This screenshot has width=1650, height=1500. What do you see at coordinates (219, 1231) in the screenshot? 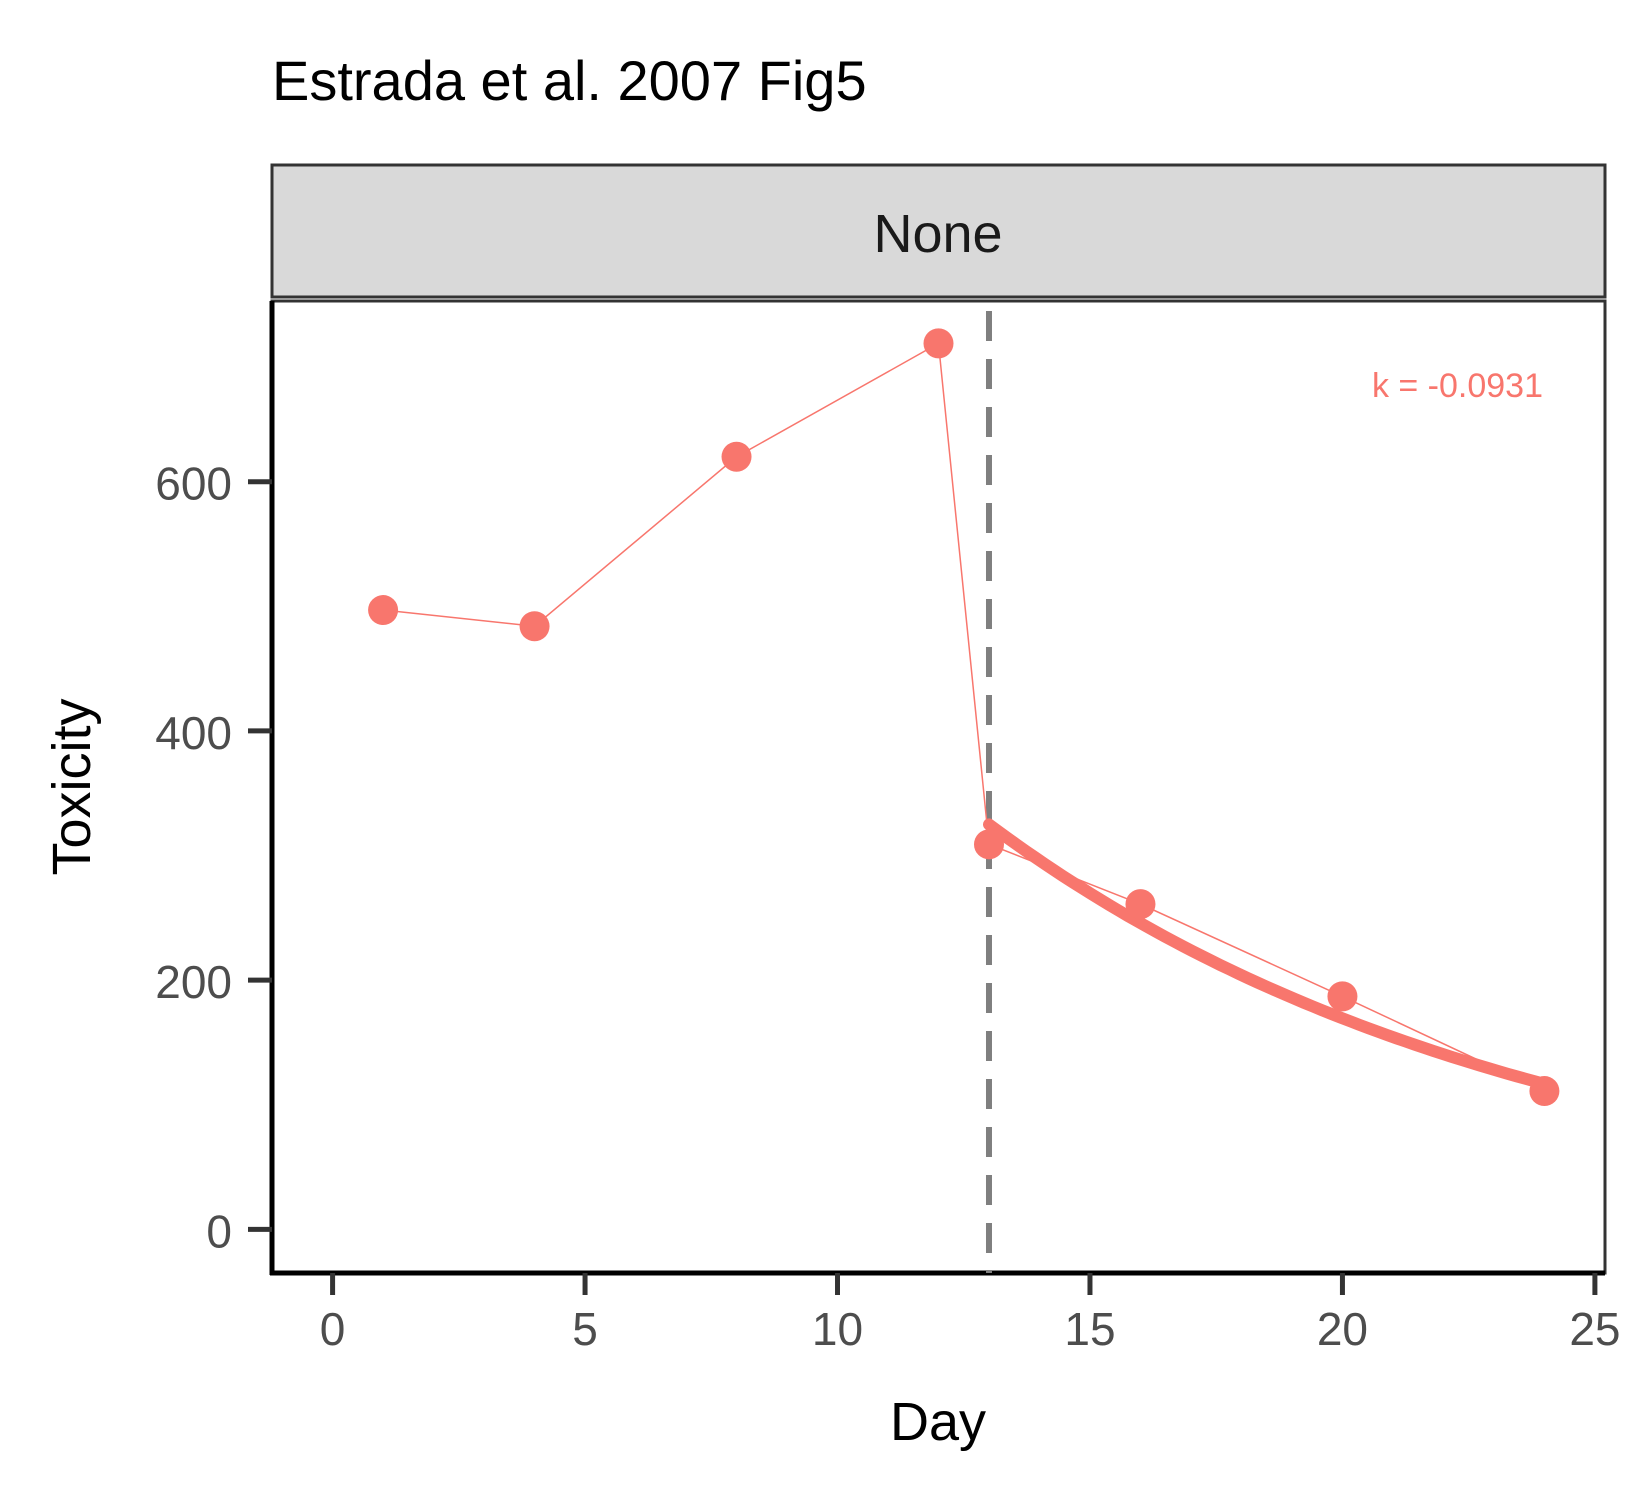
I see `y-tick-label: 0` at bounding box center [219, 1231].